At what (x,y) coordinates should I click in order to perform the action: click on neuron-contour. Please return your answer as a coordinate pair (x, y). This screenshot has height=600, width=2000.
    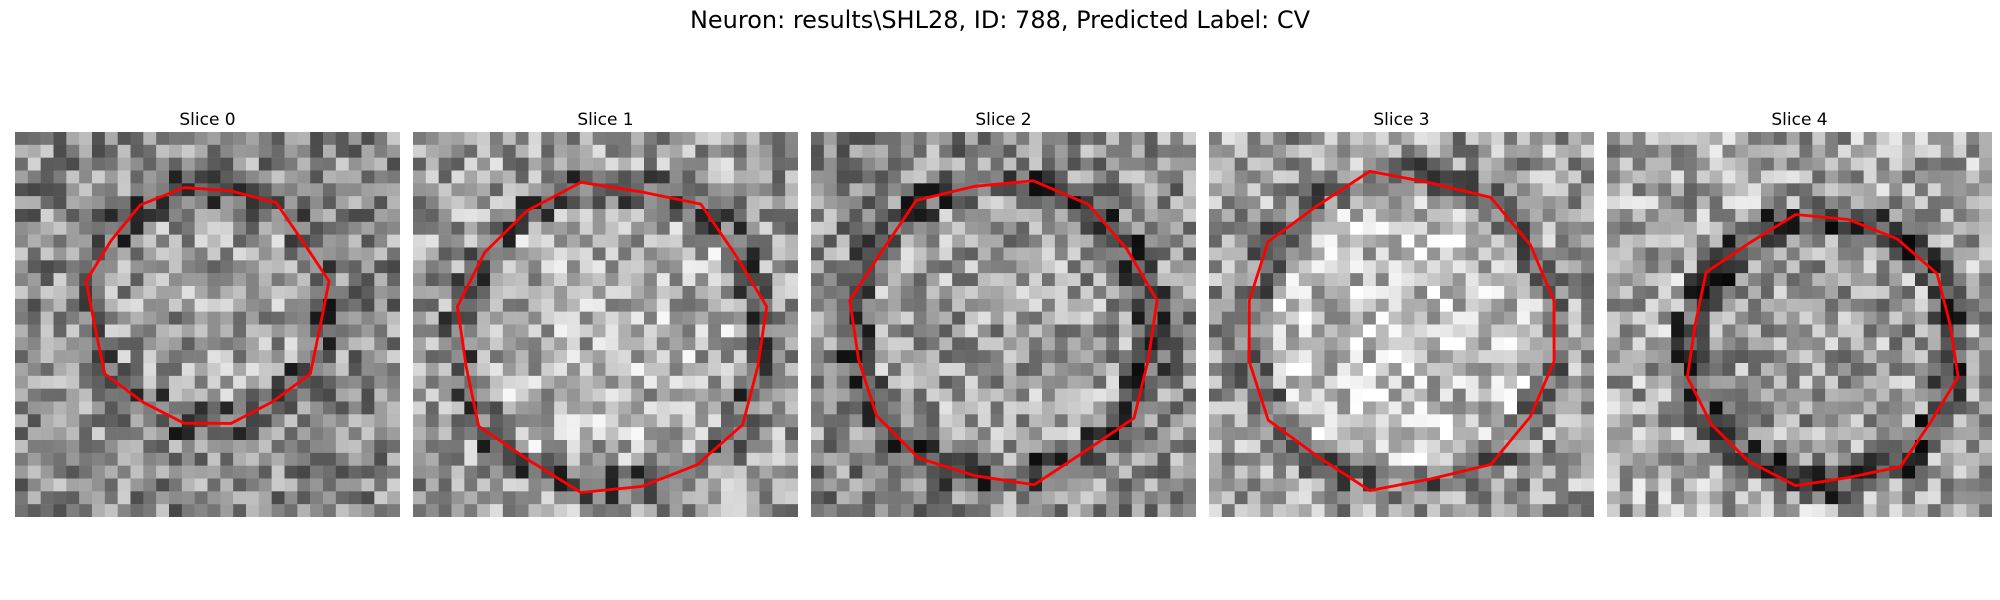
    Looking at the image, I should click on (612, 337).